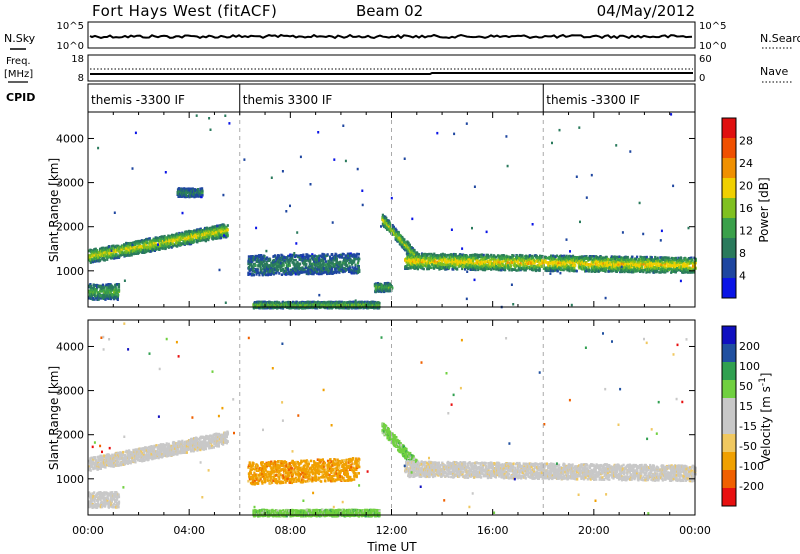  I want to click on noise-right-tick-high: 10^5, so click(712, 26).